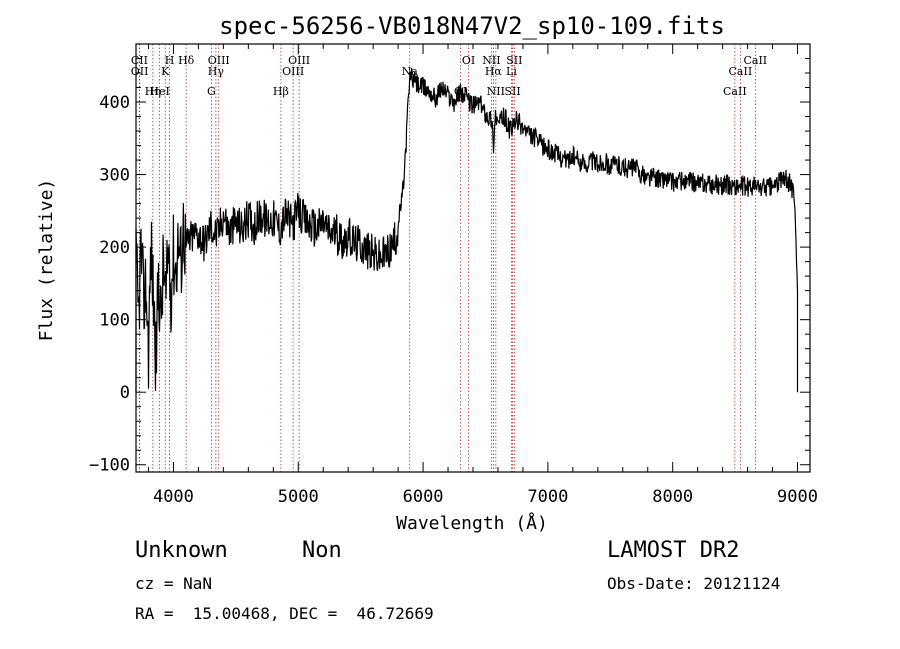 The width and height of the screenshot is (900, 649). What do you see at coordinates (472, 523) in the screenshot?
I see `x-axis-label: Wavelength (Å)` at bounding box center [472, 523].